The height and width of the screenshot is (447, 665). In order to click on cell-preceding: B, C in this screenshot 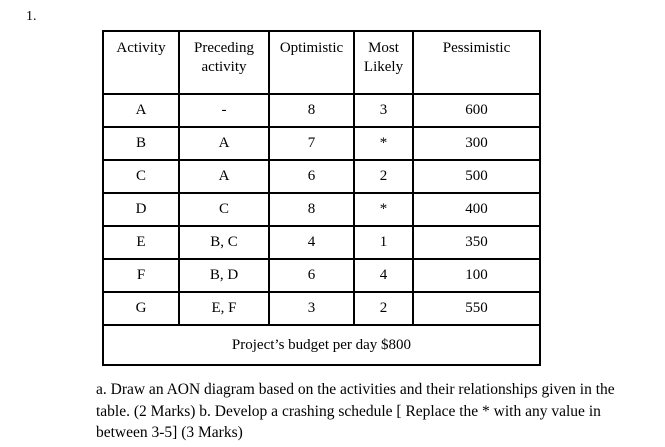, I will do `click(224, 242)`.